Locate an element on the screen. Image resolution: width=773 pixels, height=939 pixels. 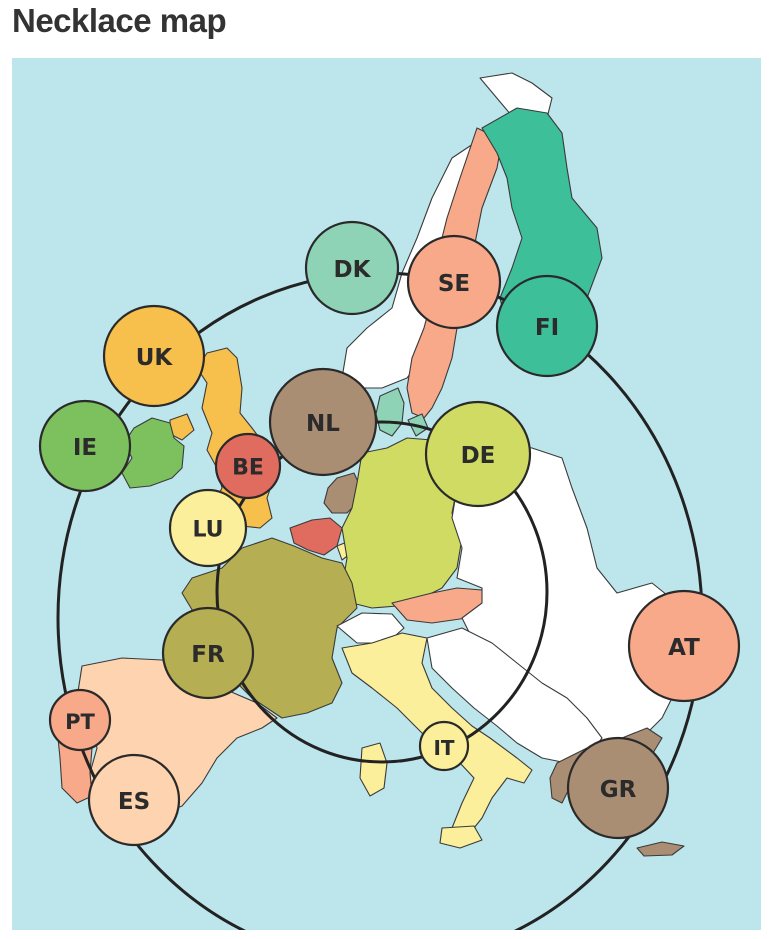
bead-es: ES is located at coordinates (134, 800).